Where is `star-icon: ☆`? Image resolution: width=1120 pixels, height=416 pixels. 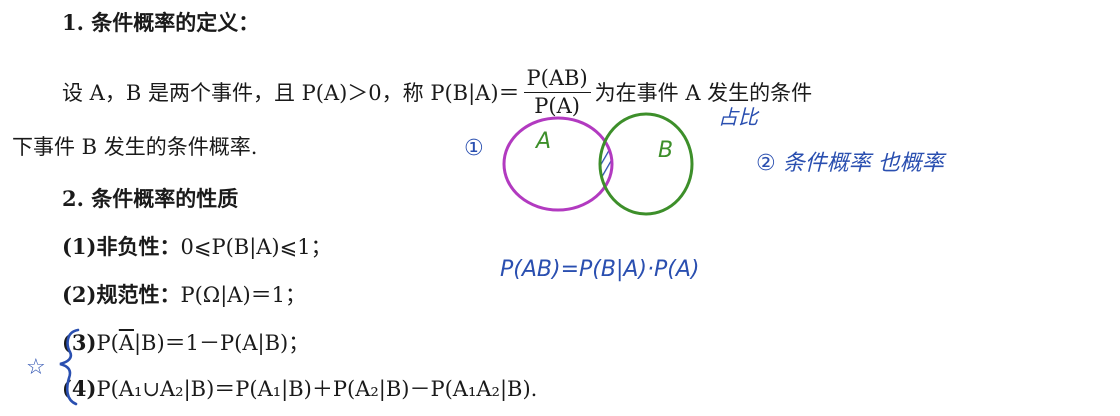 star-icon: ☆ is located at coordinates (36, 367).